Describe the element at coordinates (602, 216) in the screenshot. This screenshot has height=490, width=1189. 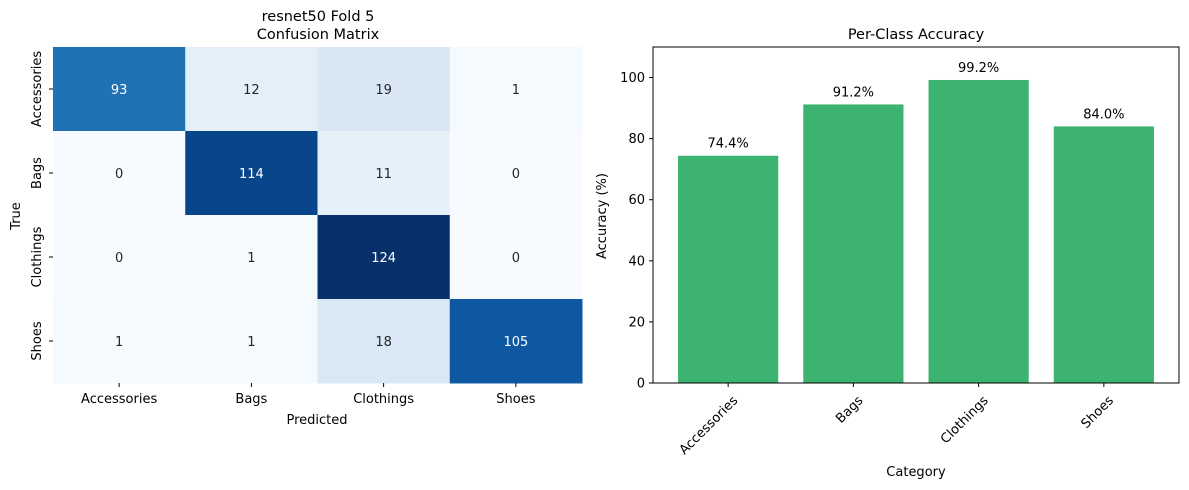
I see `bar-y-axis-label: Accuracy (%)` at that location.